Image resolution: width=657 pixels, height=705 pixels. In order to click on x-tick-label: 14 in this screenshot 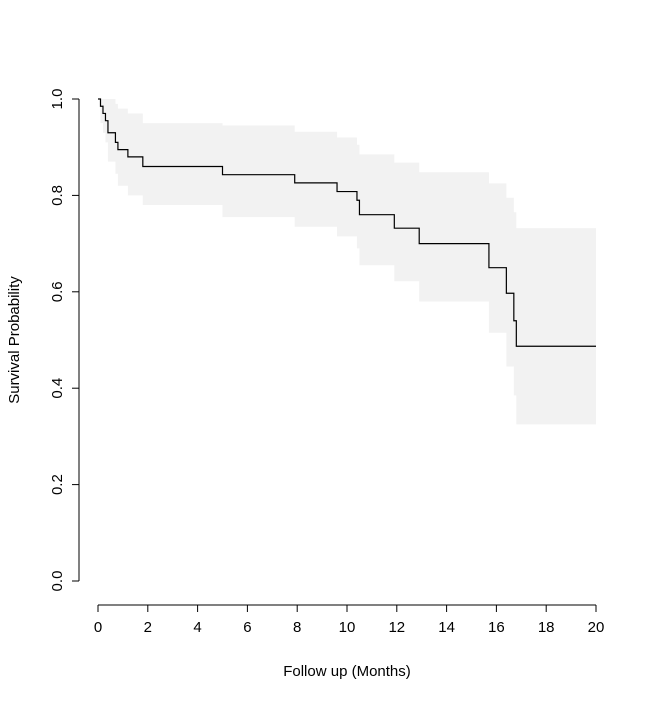, I will do `click(446, 627)`.